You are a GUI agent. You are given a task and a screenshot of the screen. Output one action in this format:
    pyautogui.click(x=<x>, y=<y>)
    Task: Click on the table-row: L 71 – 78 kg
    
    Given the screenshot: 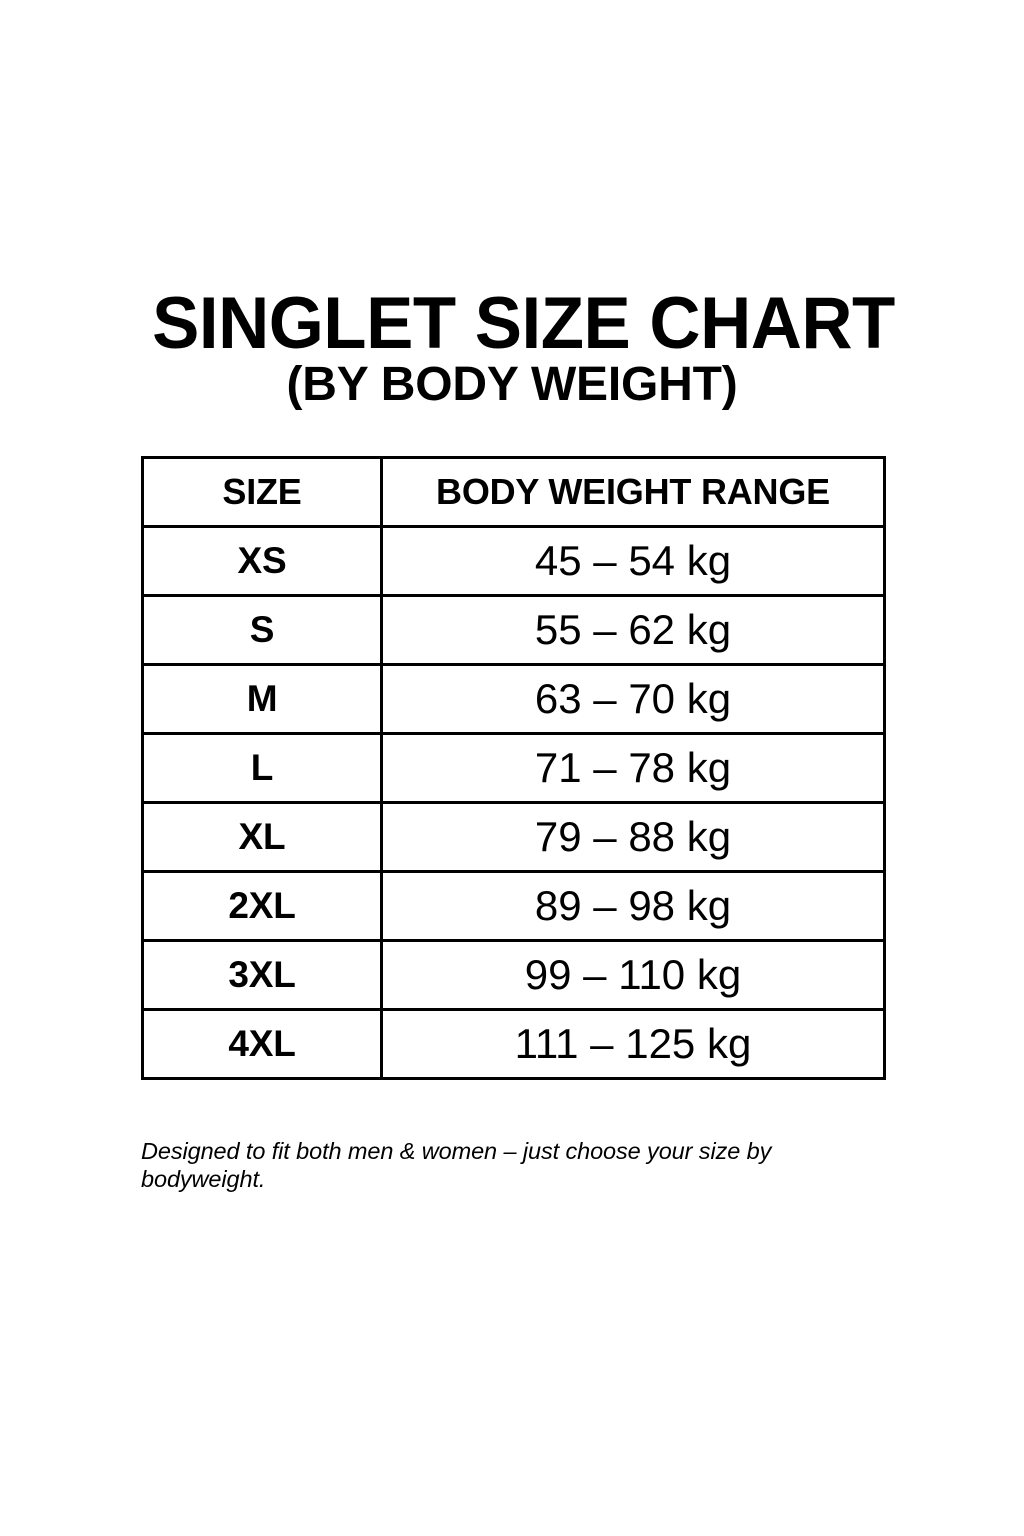 What is the action you would take?
    pyautogui.click(x=513, y=768)
    